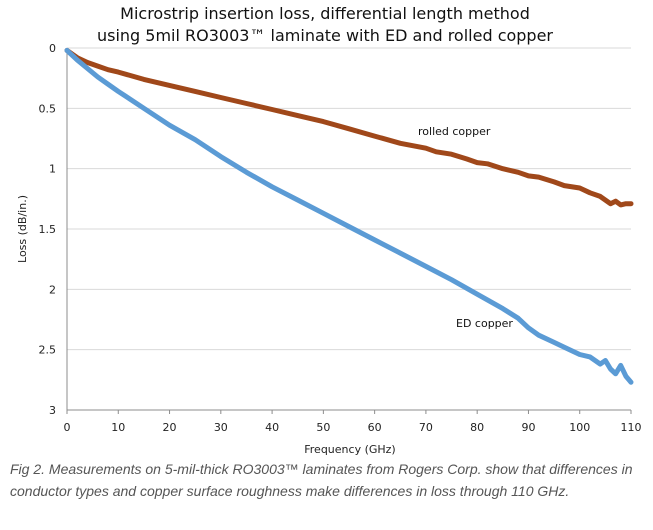 The image size is (653, 530). Describe the element at coordinates (631, 427) in the screenshot. I see `x-tick-label: 110` at that location.